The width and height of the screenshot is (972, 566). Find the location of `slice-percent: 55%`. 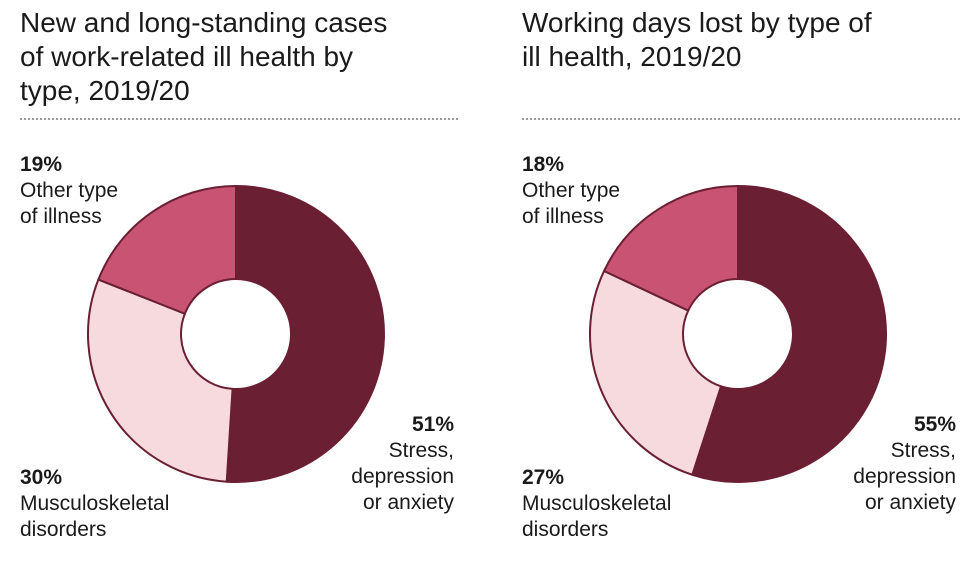

slice-percent: 55% is located at coordinates (934, 424).